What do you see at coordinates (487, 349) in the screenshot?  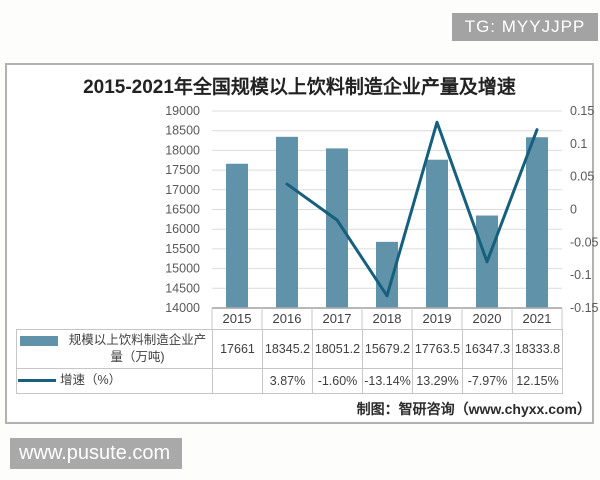 I see `production-value: 16347.3` at bounding box center [487, 349].